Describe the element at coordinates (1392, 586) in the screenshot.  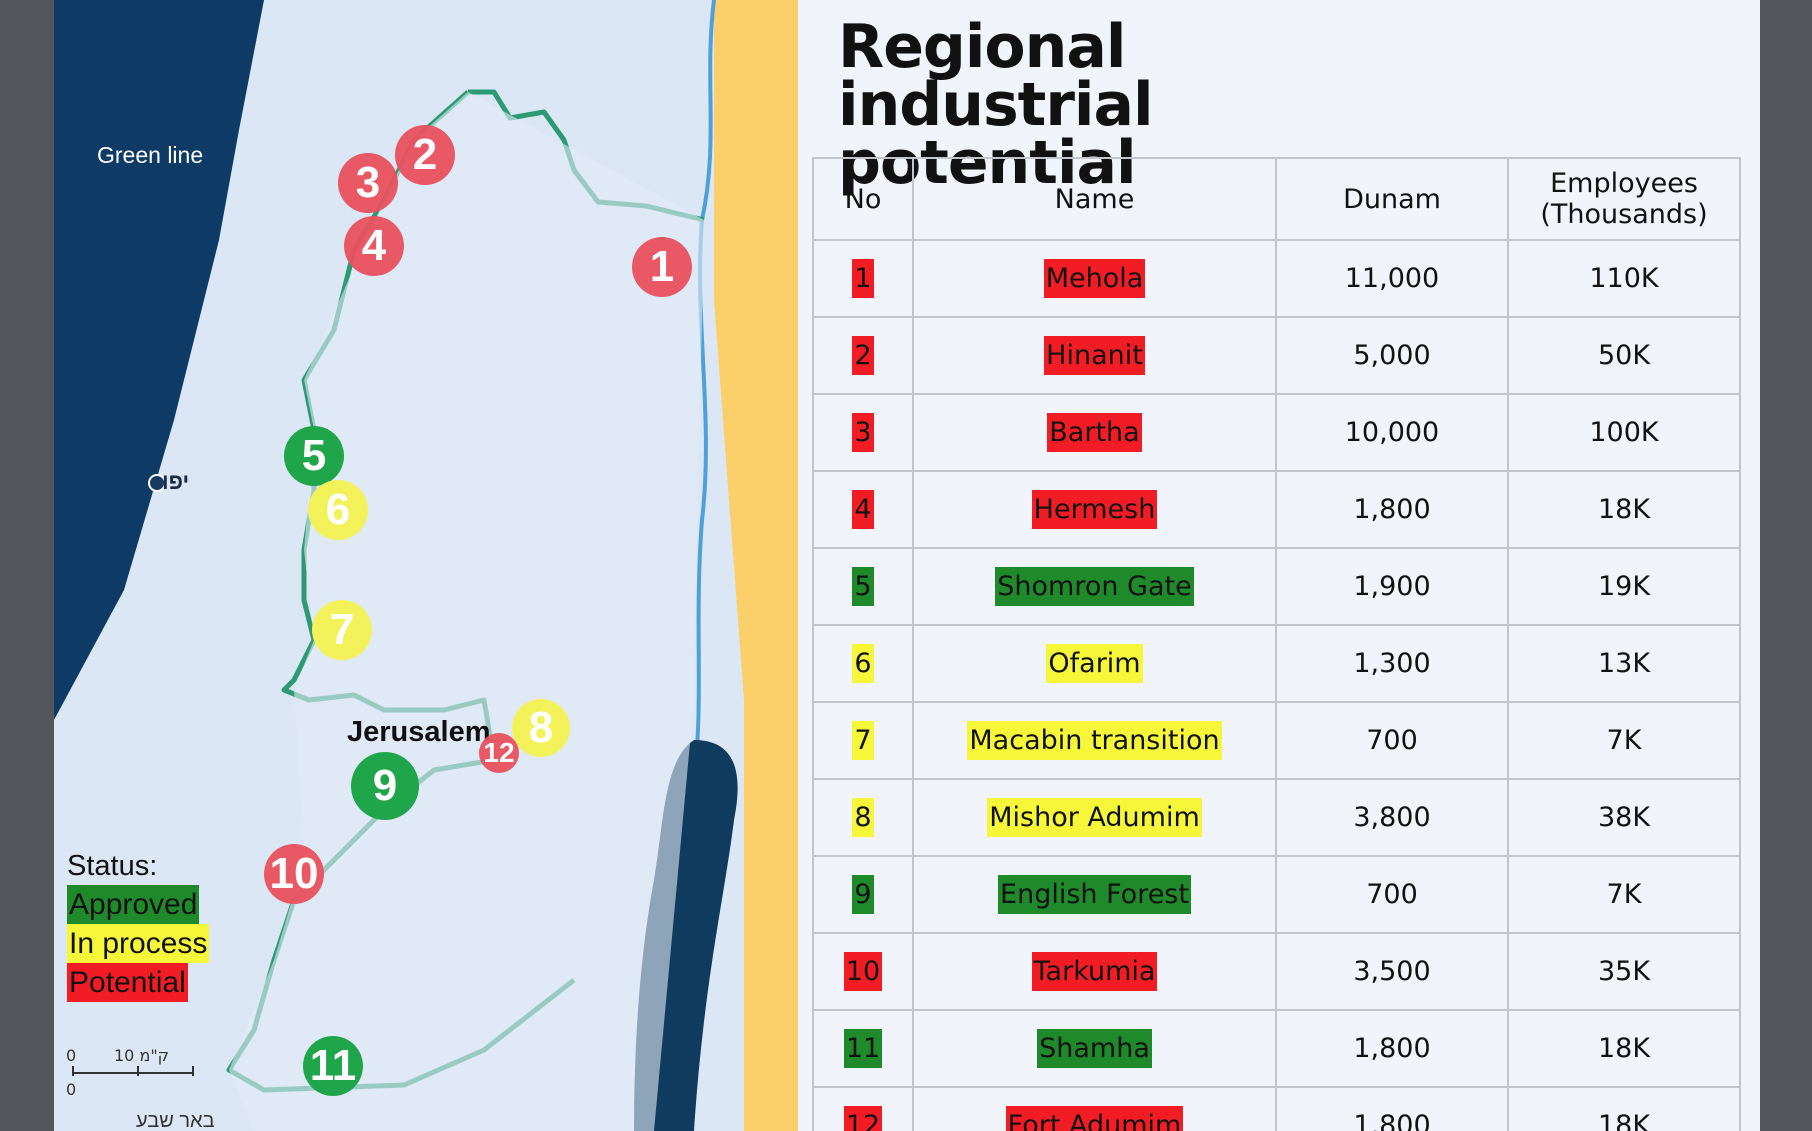
I see `cell-dunam: 1,900` at that location.